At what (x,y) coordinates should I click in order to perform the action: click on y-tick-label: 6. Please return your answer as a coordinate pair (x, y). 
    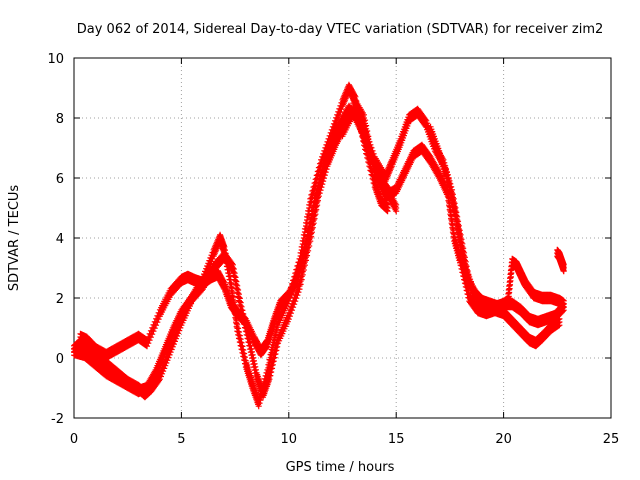
    Looking at the image, I should click on (60, 179).